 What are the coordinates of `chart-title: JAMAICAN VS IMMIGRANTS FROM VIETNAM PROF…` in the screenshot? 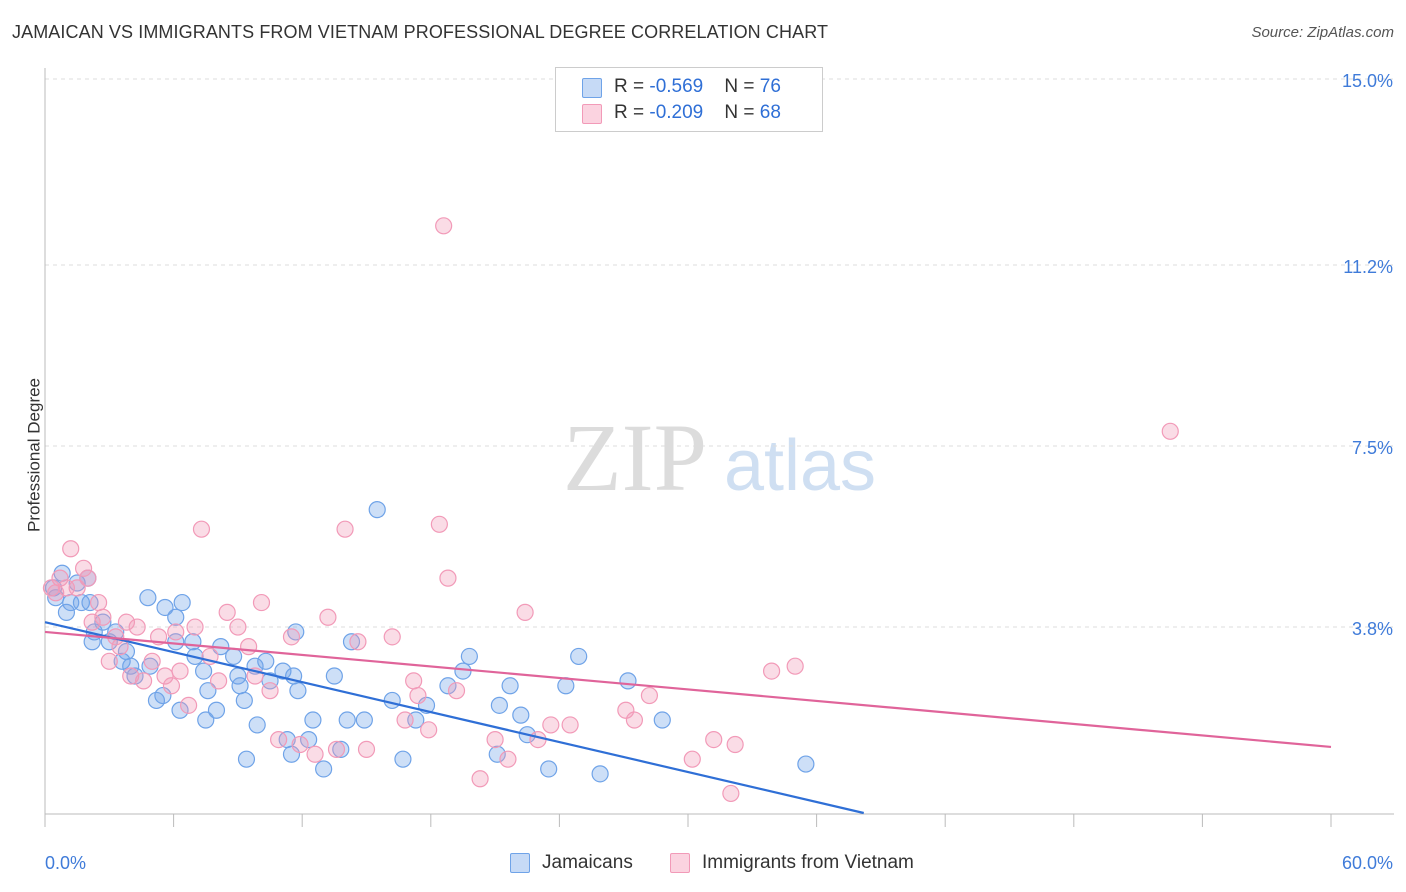 It's located at (420, 32).